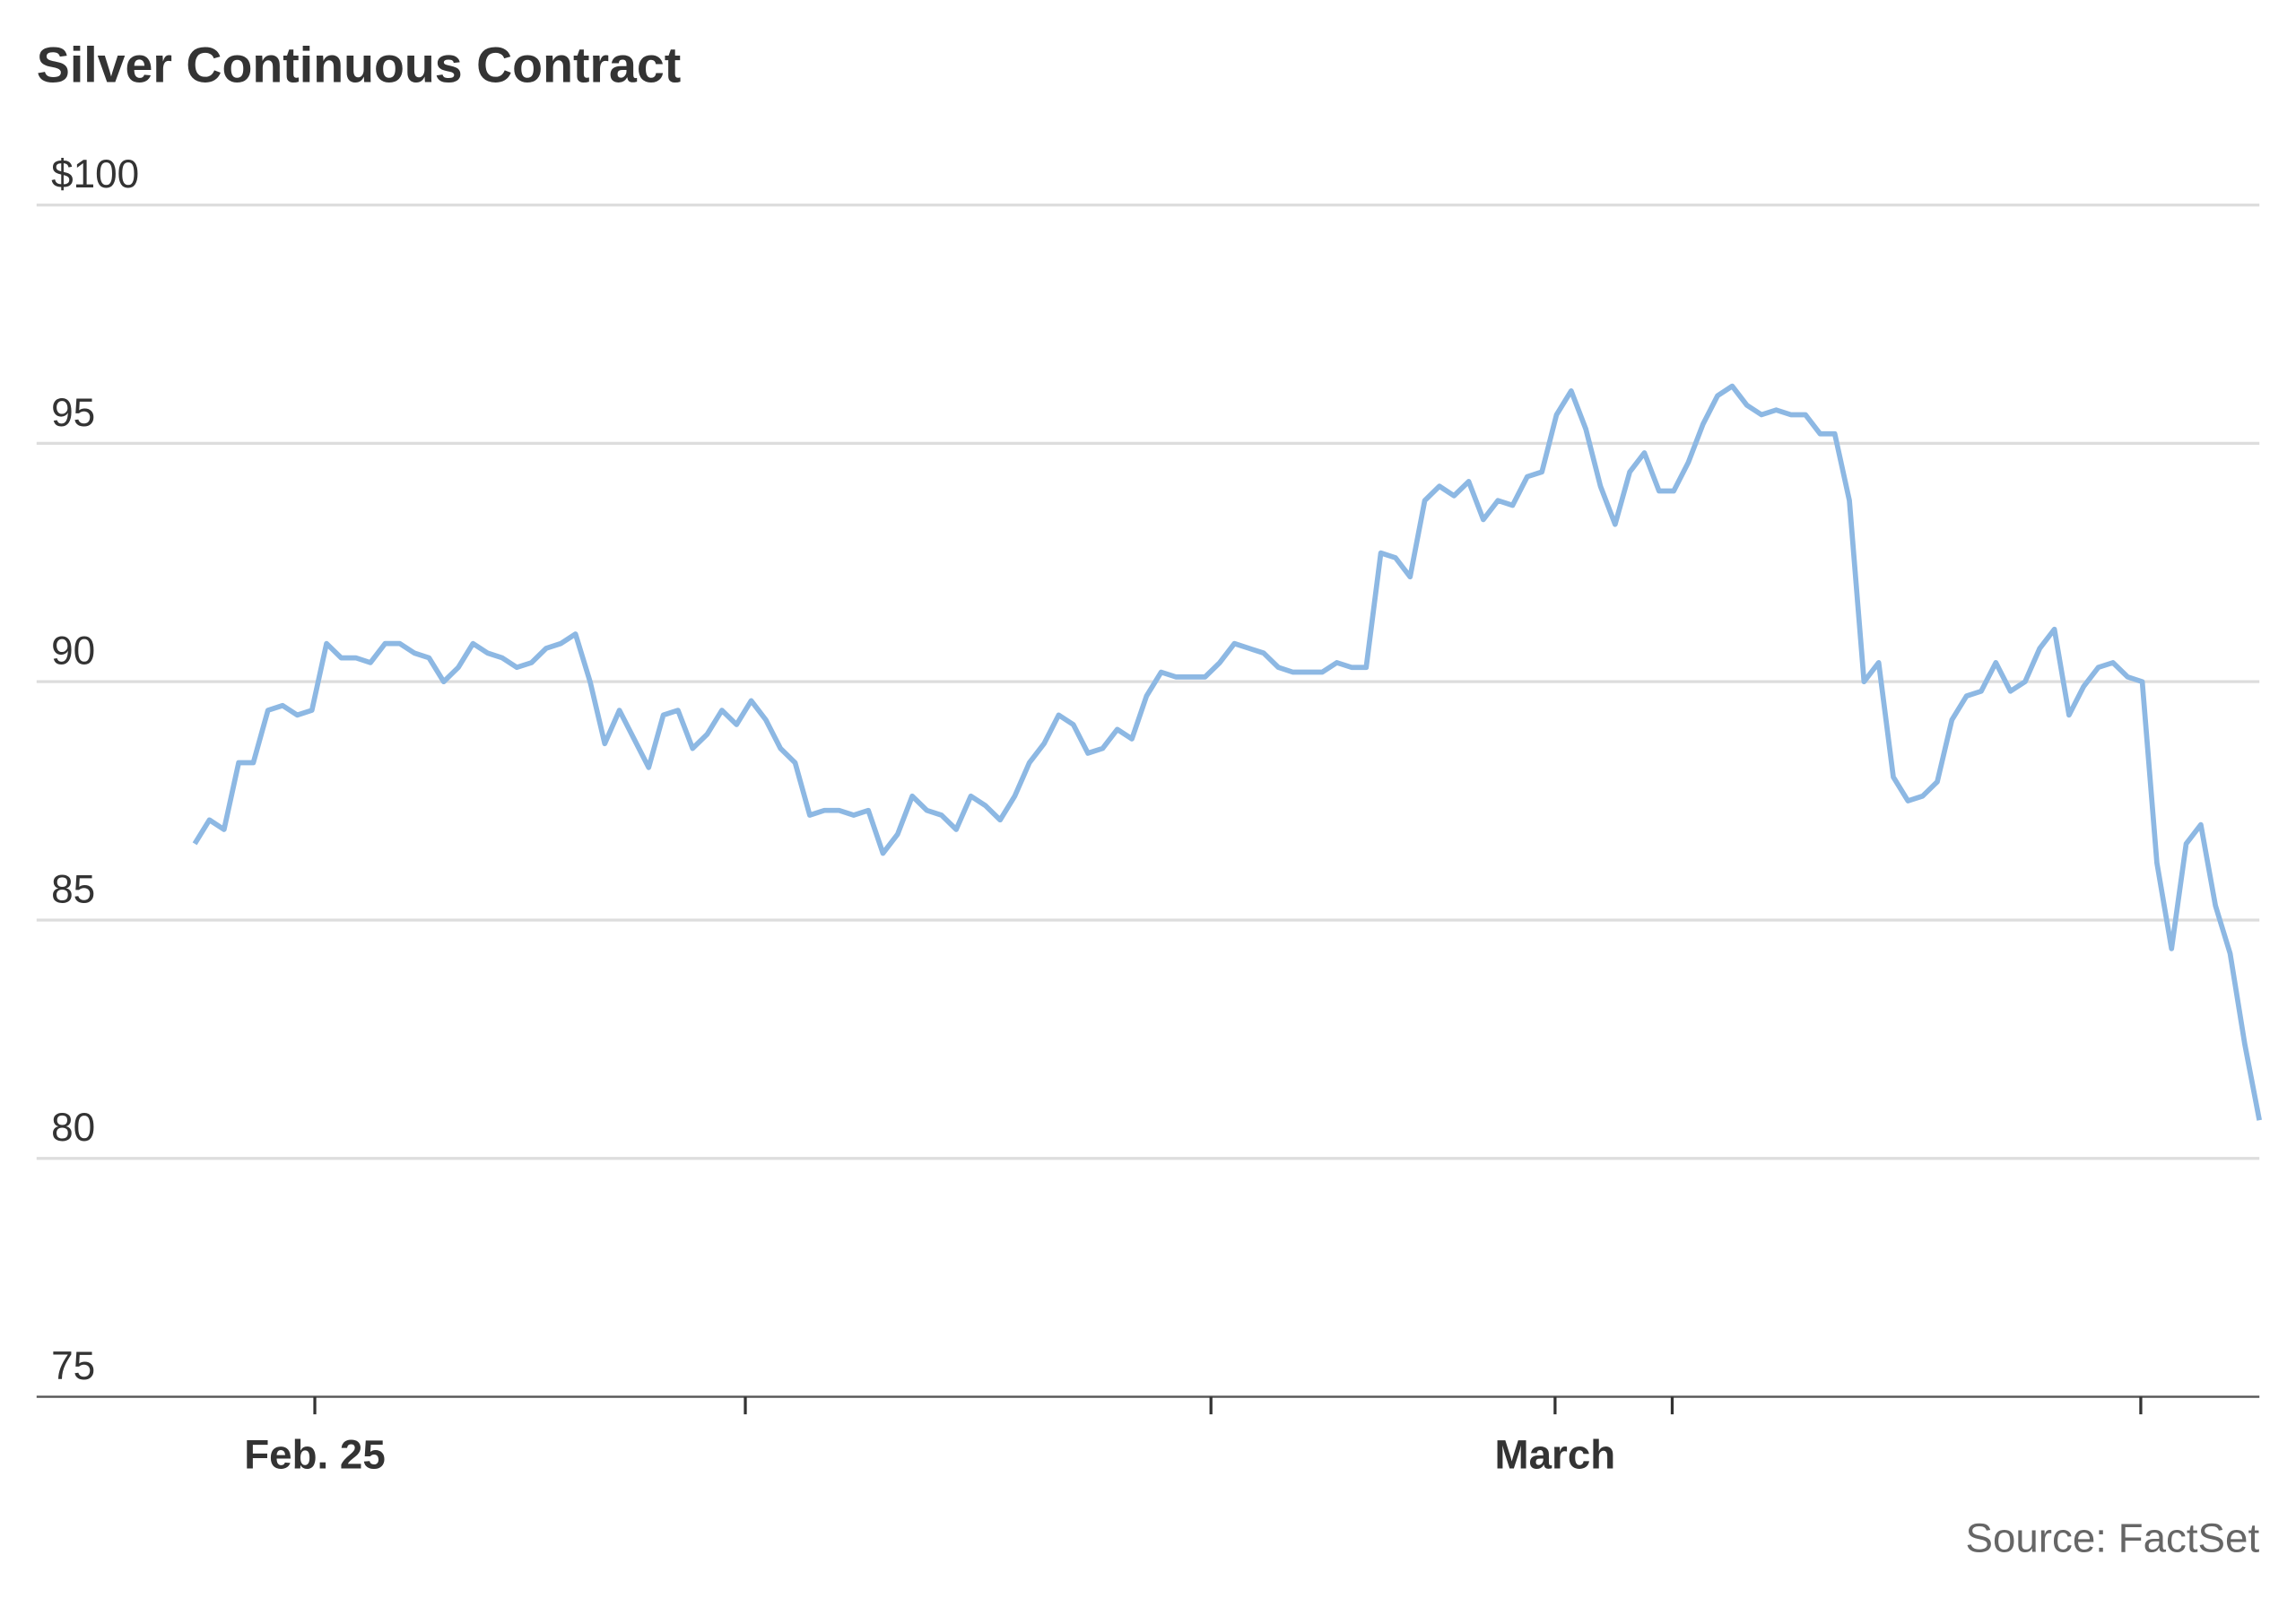 The image size is (2296, 1607). I want to click on x-tick-label: Feb. 25, so click(314, 1455).